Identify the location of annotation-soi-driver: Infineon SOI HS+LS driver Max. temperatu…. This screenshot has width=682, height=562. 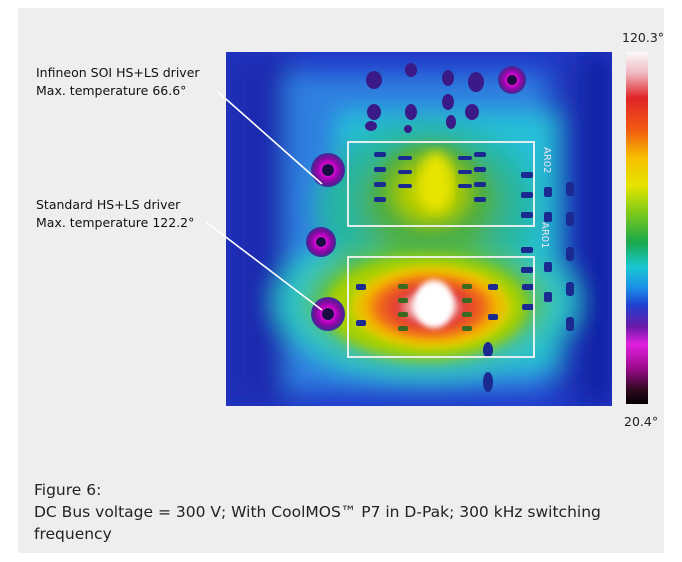
(118, 82).